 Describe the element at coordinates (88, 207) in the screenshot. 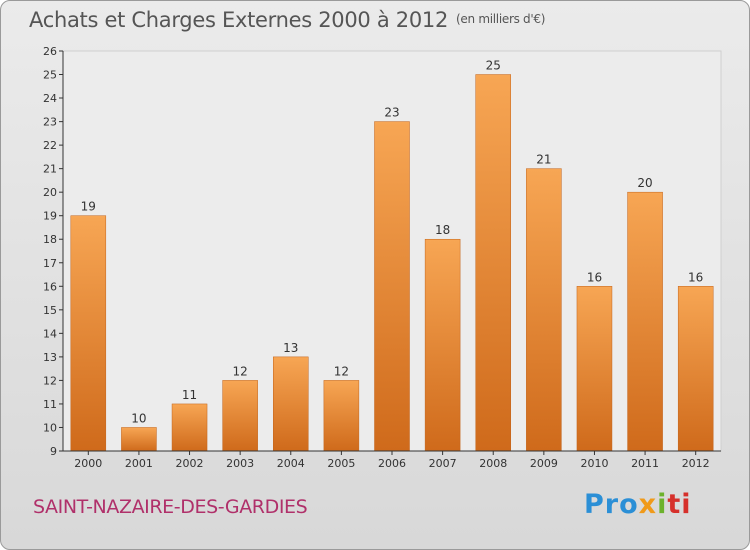

I see `data-label: 19` at that location.